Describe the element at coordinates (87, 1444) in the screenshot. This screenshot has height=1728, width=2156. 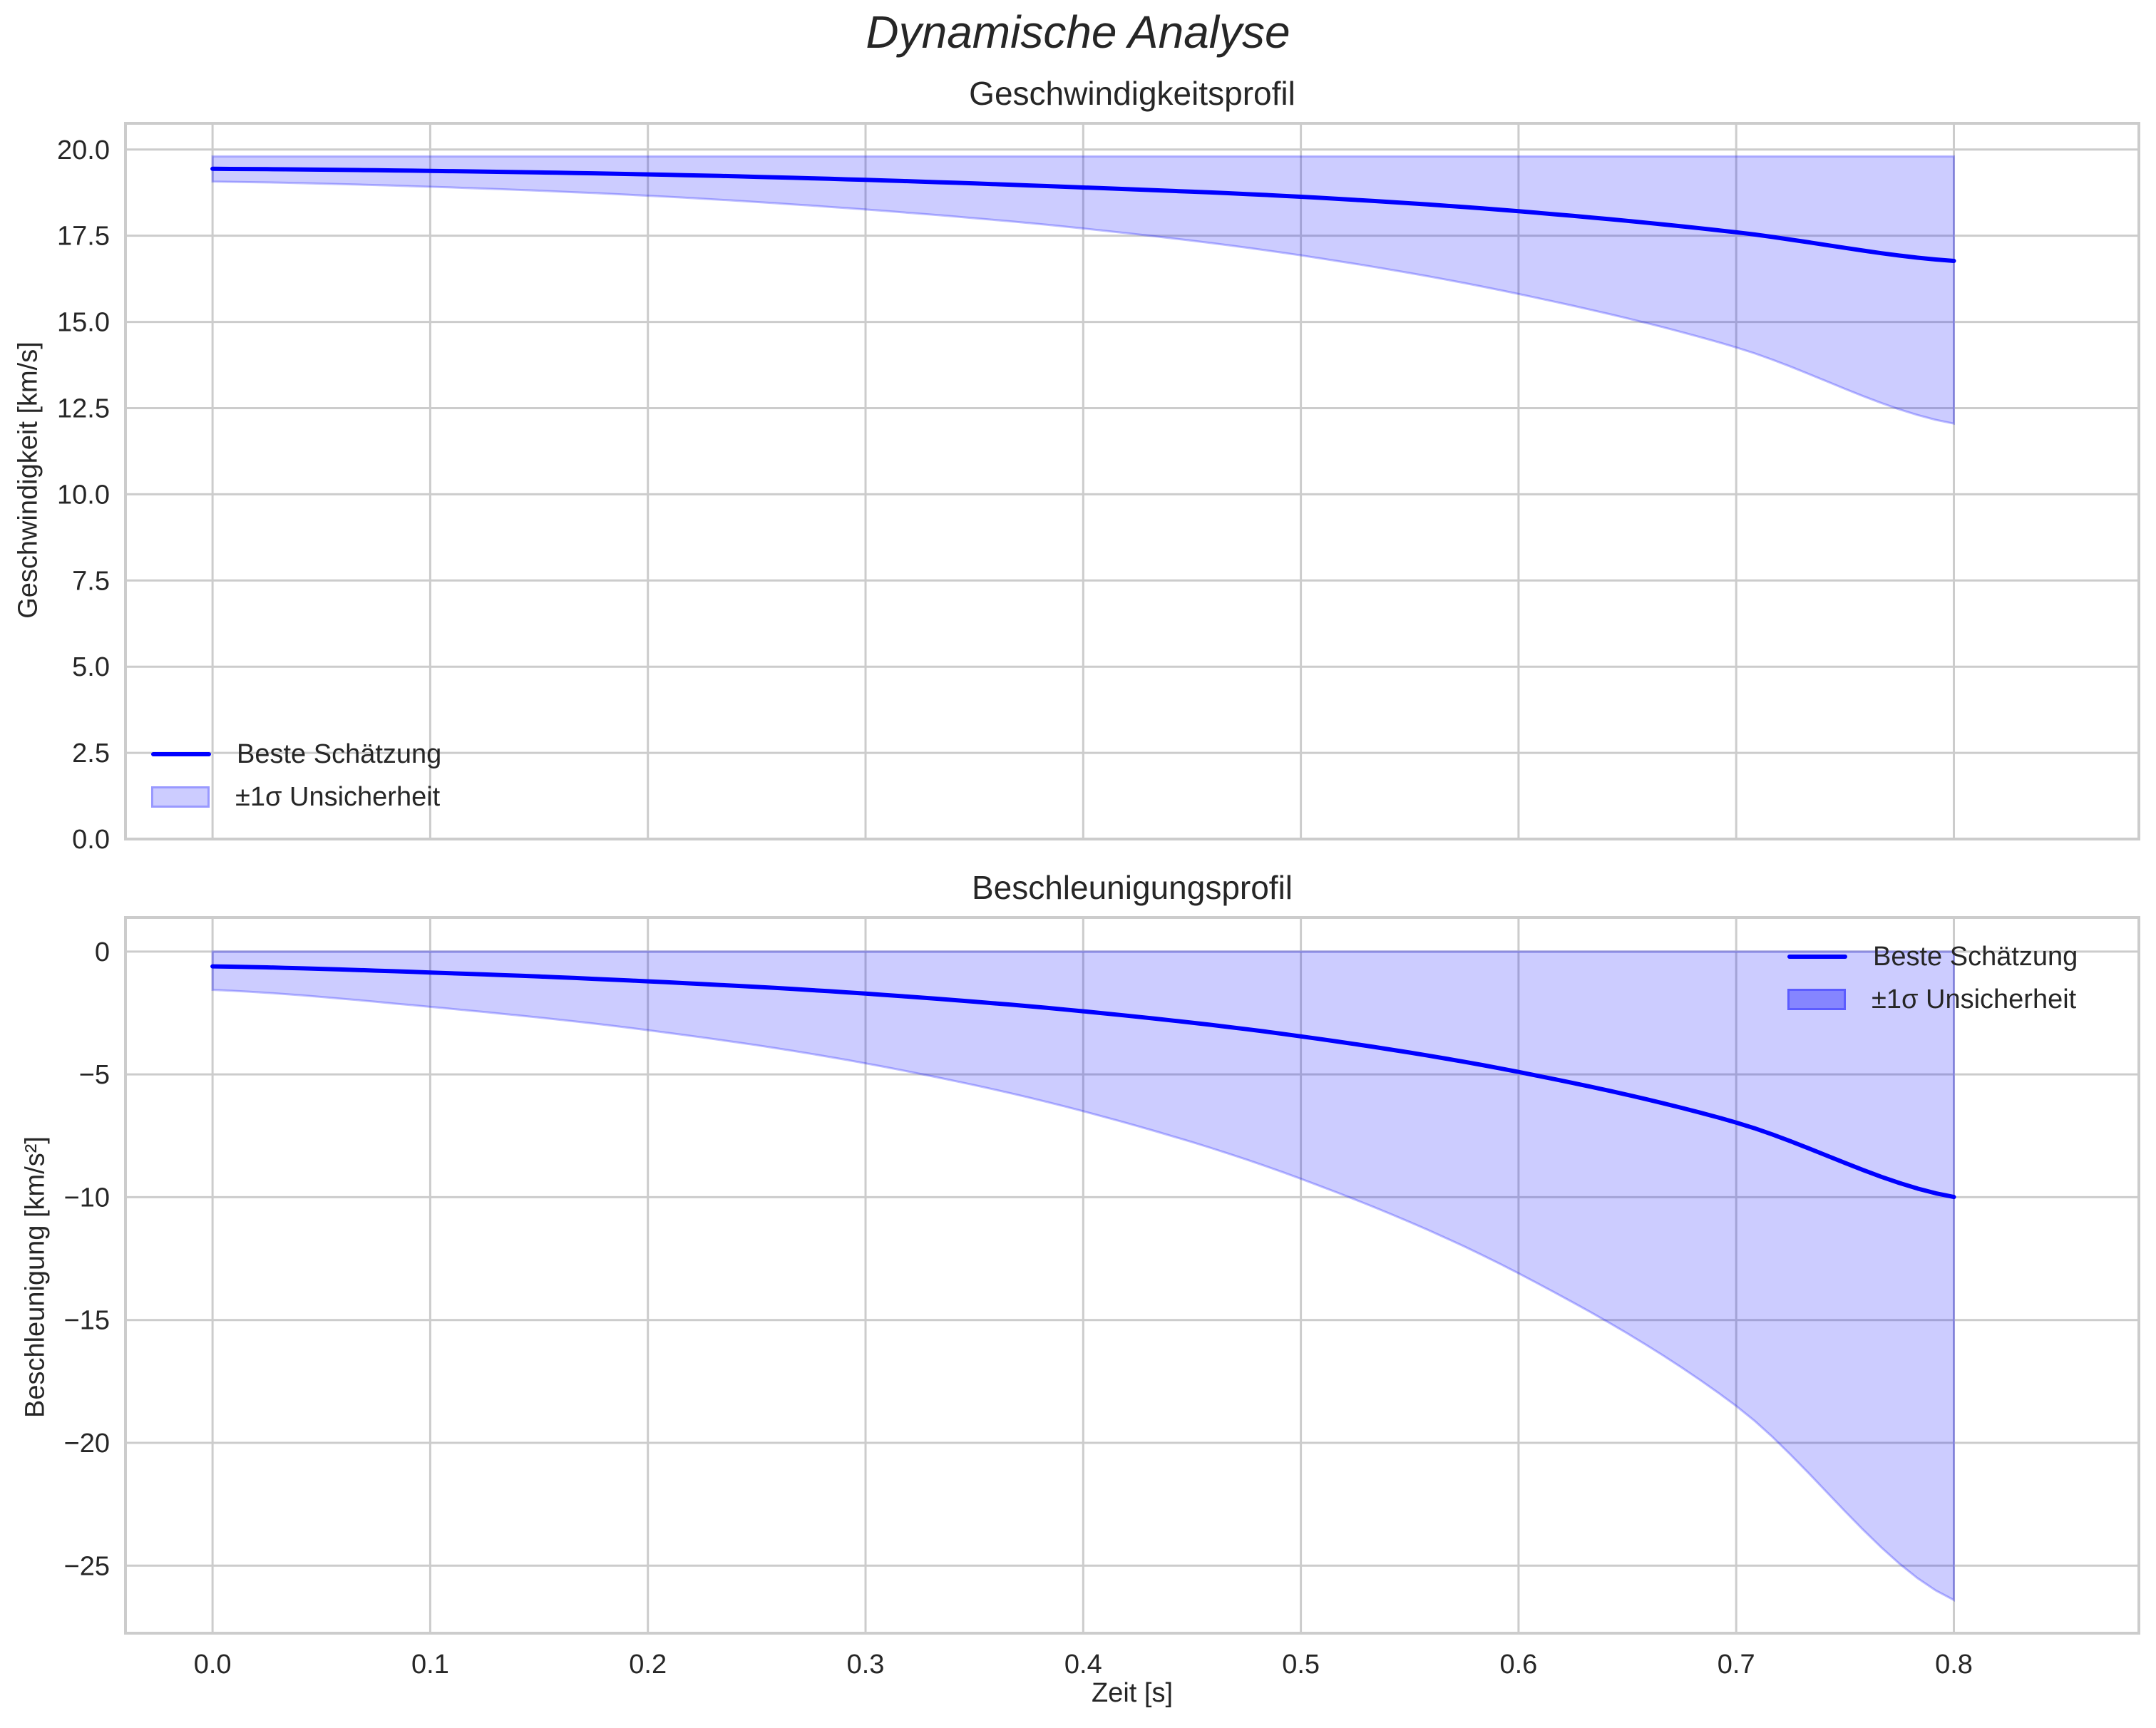
I see `y-tick-label: −20` at that location.